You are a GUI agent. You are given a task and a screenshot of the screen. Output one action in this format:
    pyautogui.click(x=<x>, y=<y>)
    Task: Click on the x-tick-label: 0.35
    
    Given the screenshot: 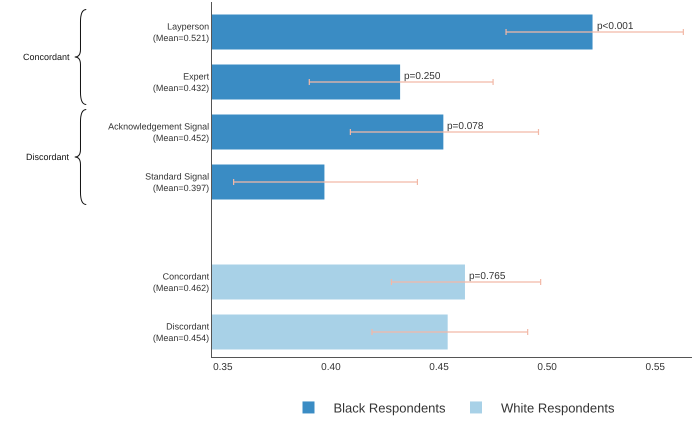 What is the action you would take?
    pyautogui.click(x=223, y=367)
    